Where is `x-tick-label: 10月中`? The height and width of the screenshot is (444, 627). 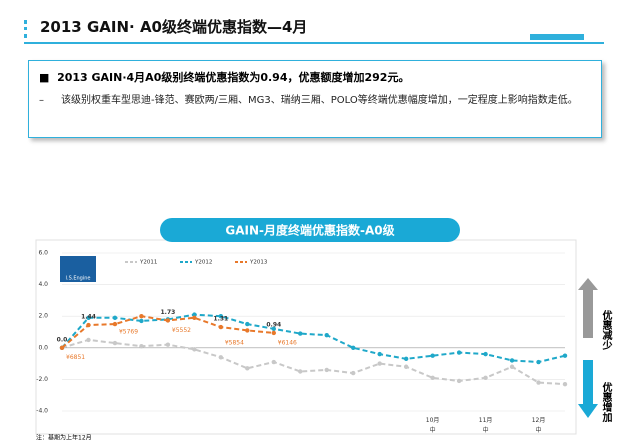
x-tick-label: 10月中 is located at coordinates (433, 425).